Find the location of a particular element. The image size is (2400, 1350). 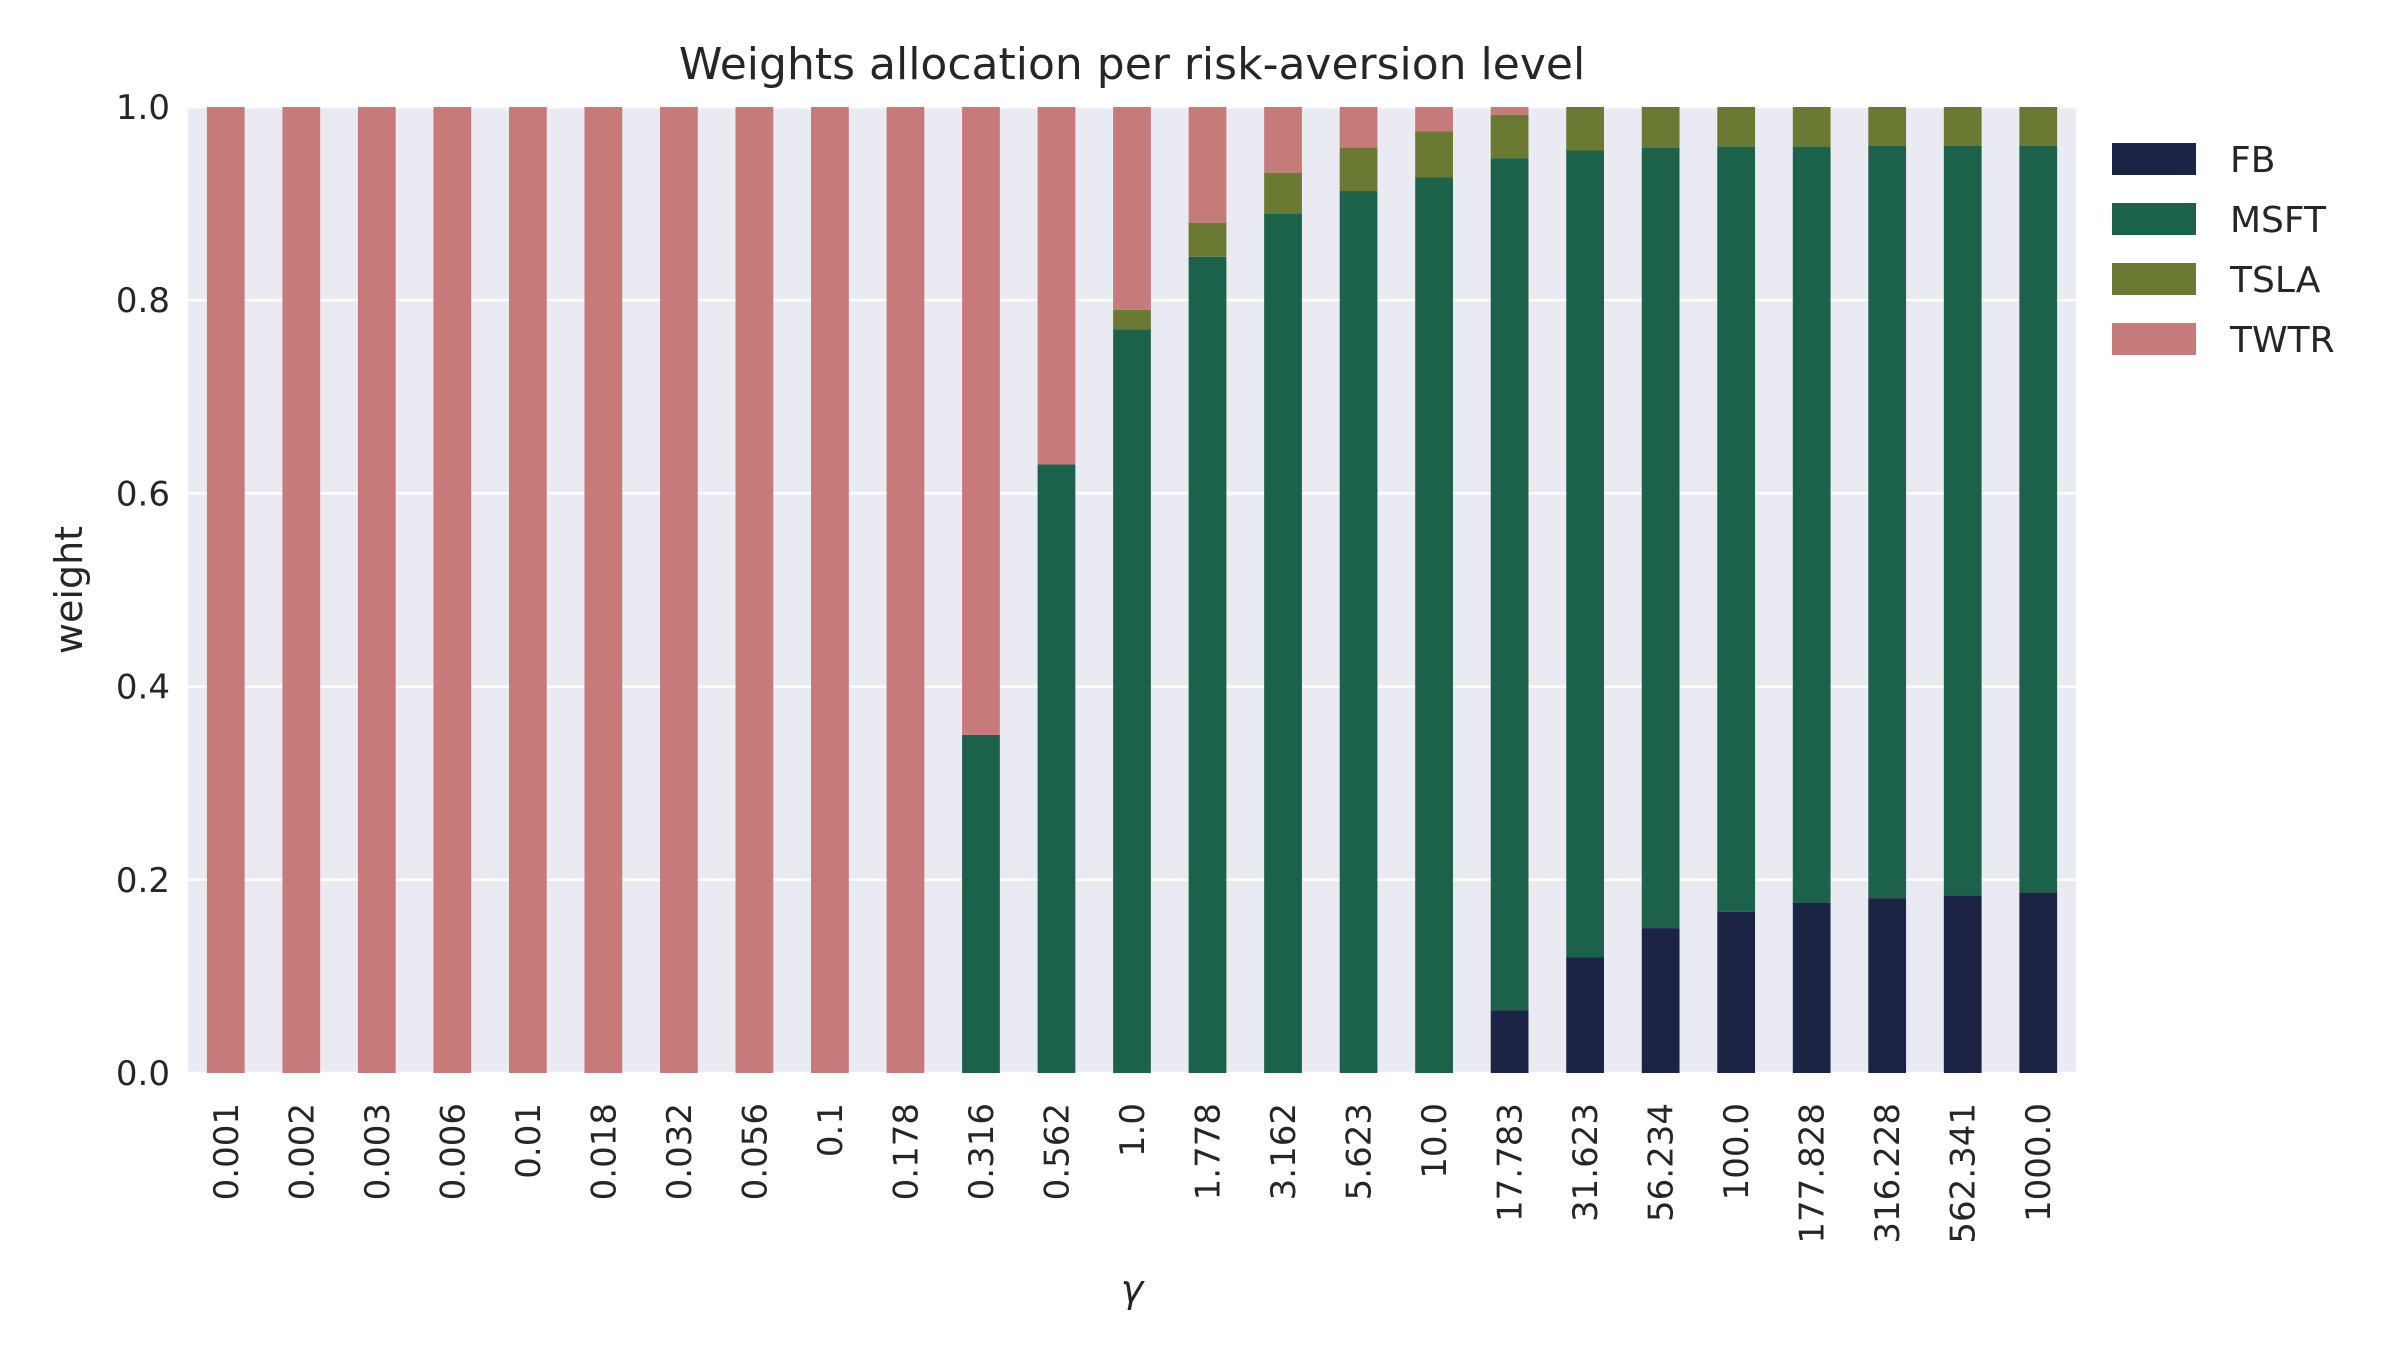

legend-label-twtr: TWTR is located at coordinates (2282, 340).